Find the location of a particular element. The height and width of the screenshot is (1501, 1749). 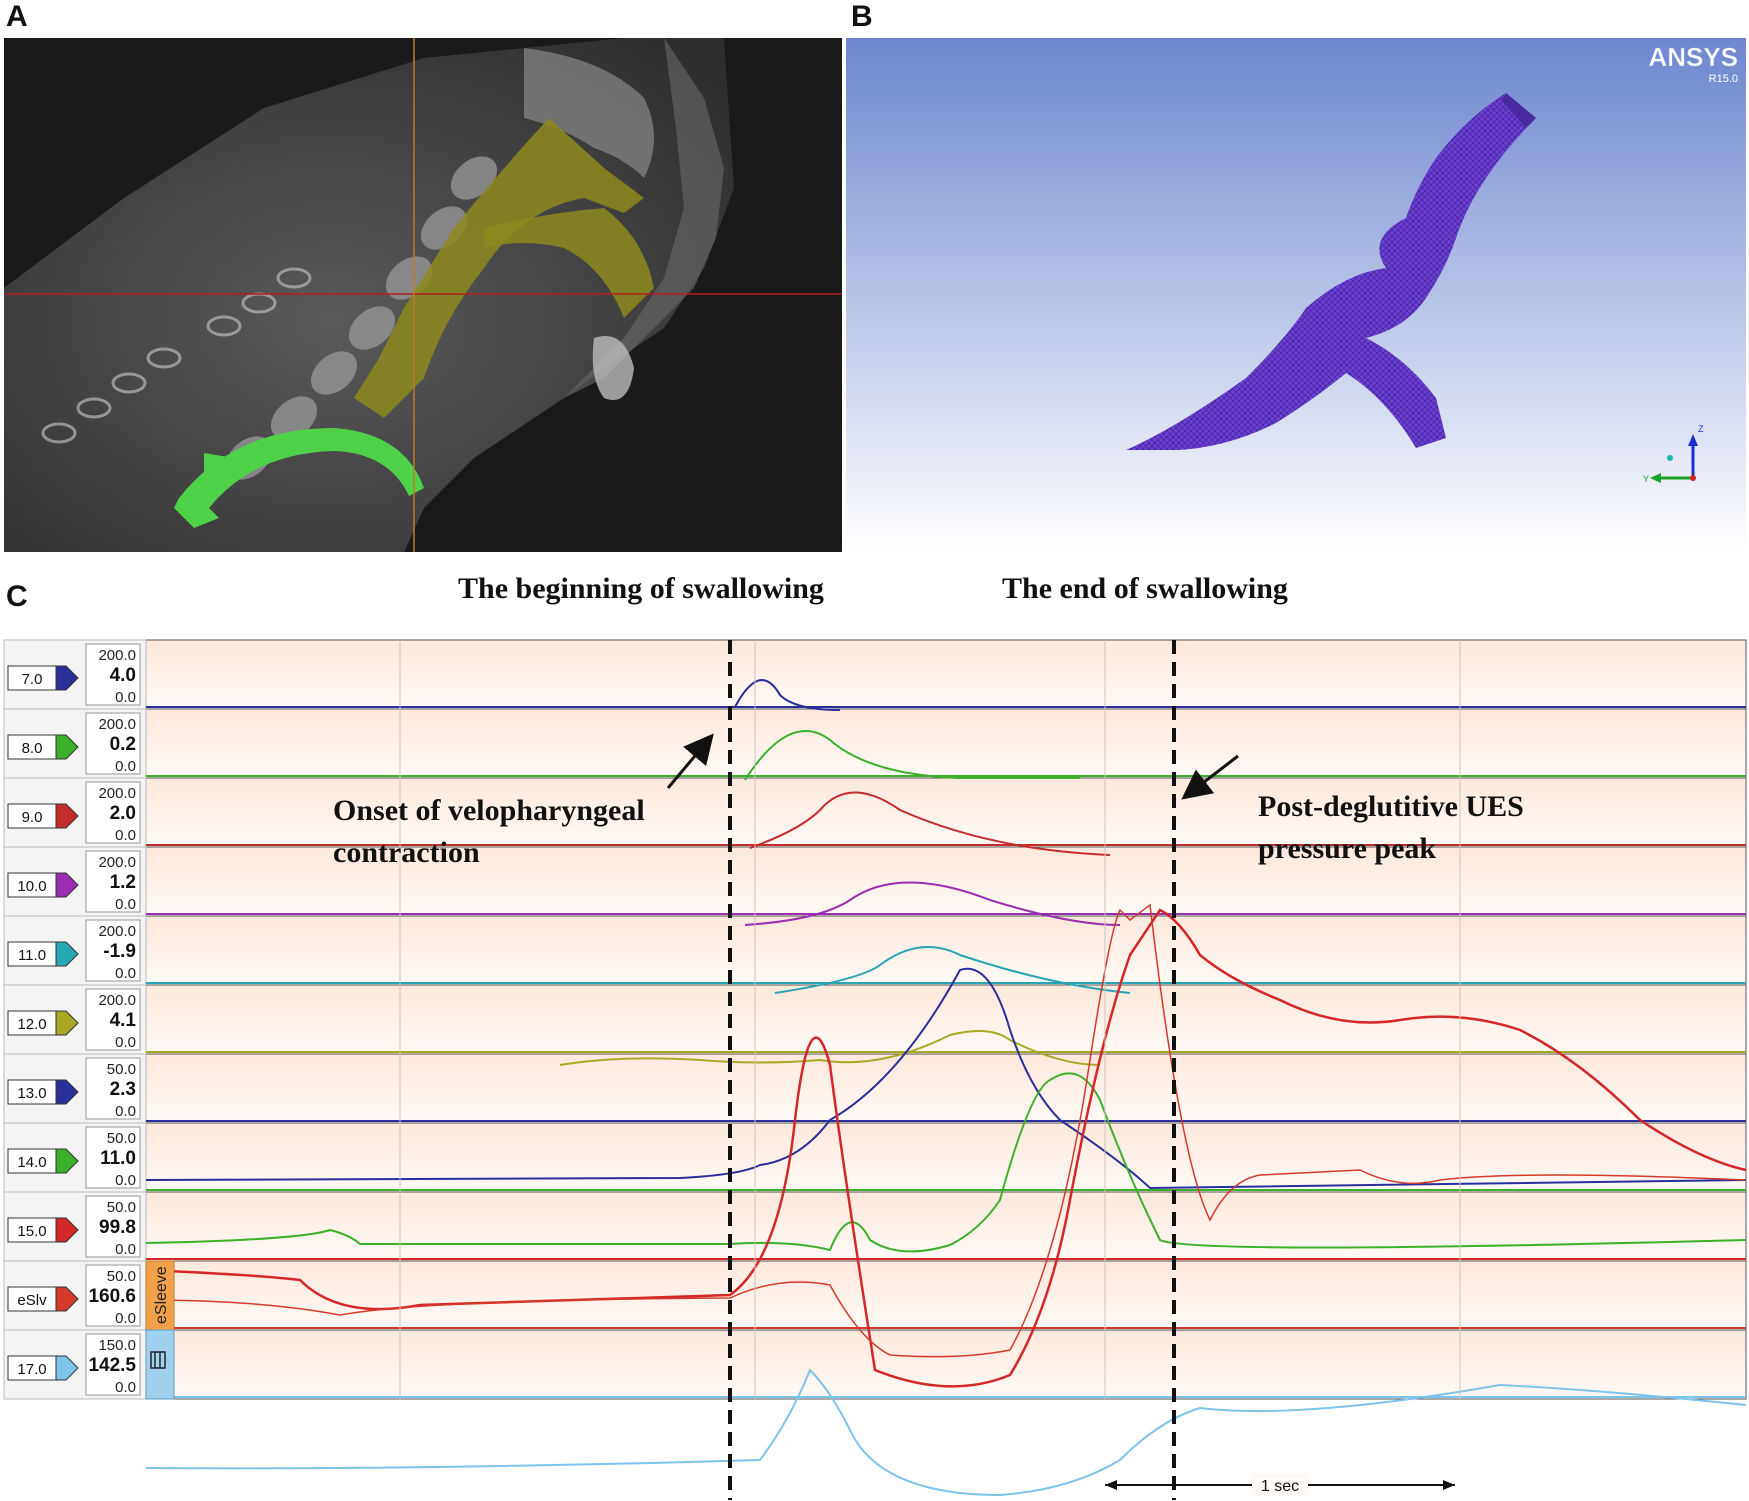

sleeve-bars-icon is located at coordinates (158, 1360).